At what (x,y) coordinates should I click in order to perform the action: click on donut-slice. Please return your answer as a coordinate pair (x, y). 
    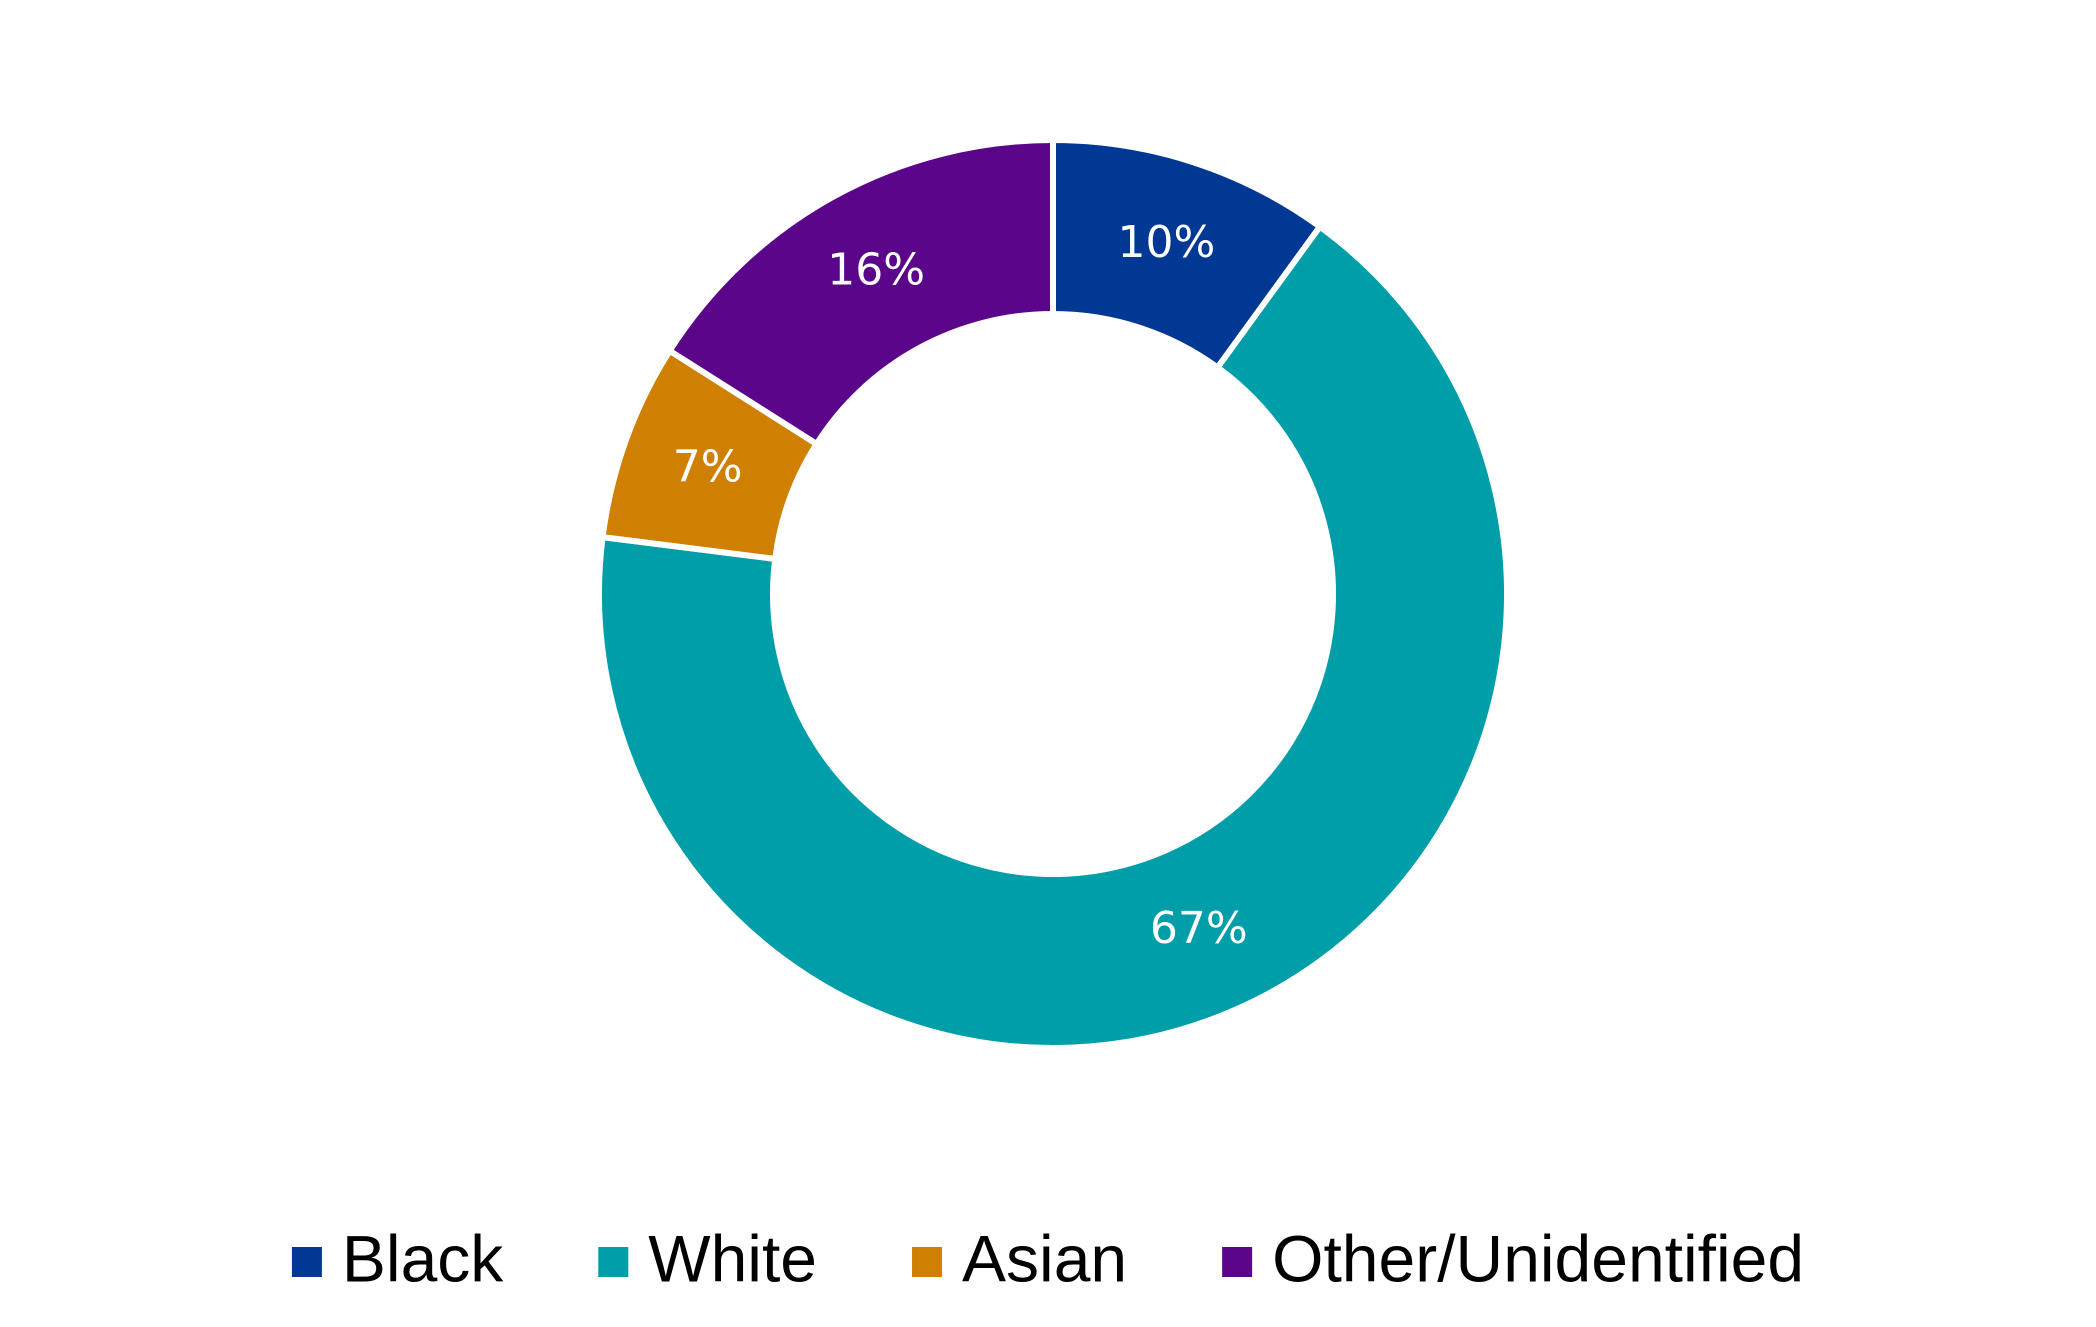
    Looking at the image, I should click on (860, 292).